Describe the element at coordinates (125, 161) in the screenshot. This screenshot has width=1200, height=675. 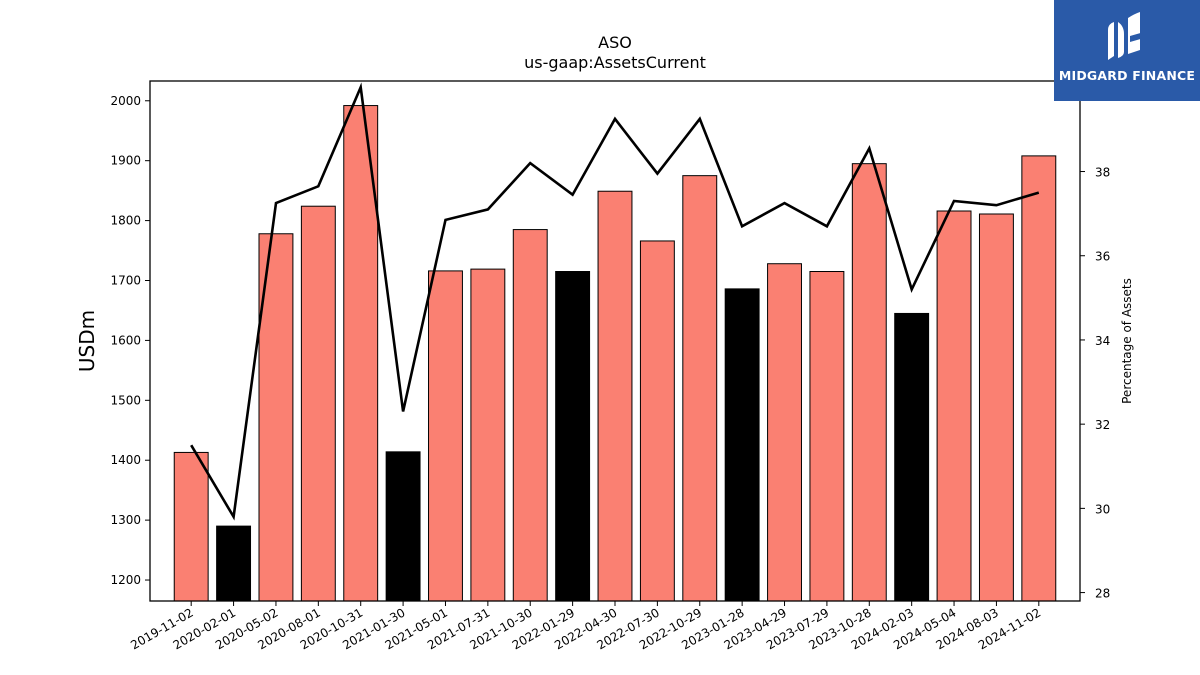
I see `y-tick-label: 1900` at that location.